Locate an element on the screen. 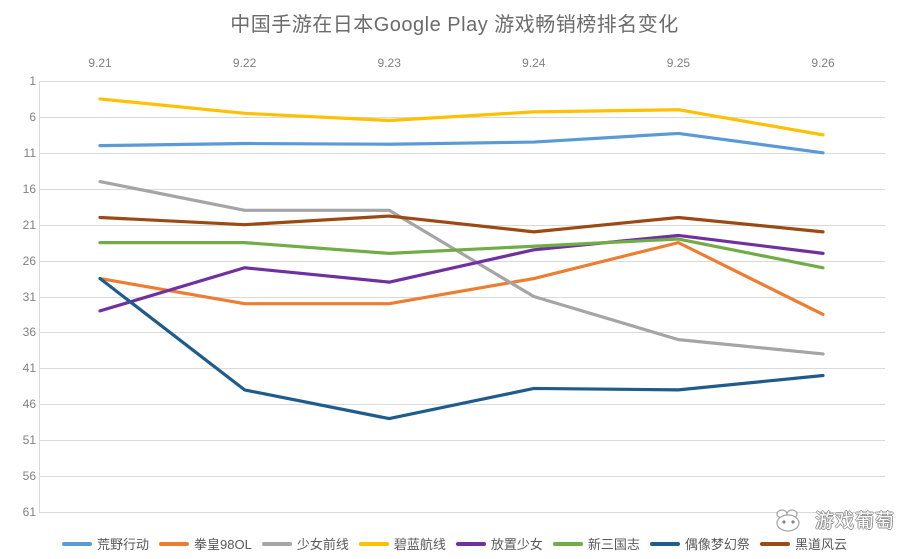  legend-item: 拳皇98OL is located at coordinates (205, 543).